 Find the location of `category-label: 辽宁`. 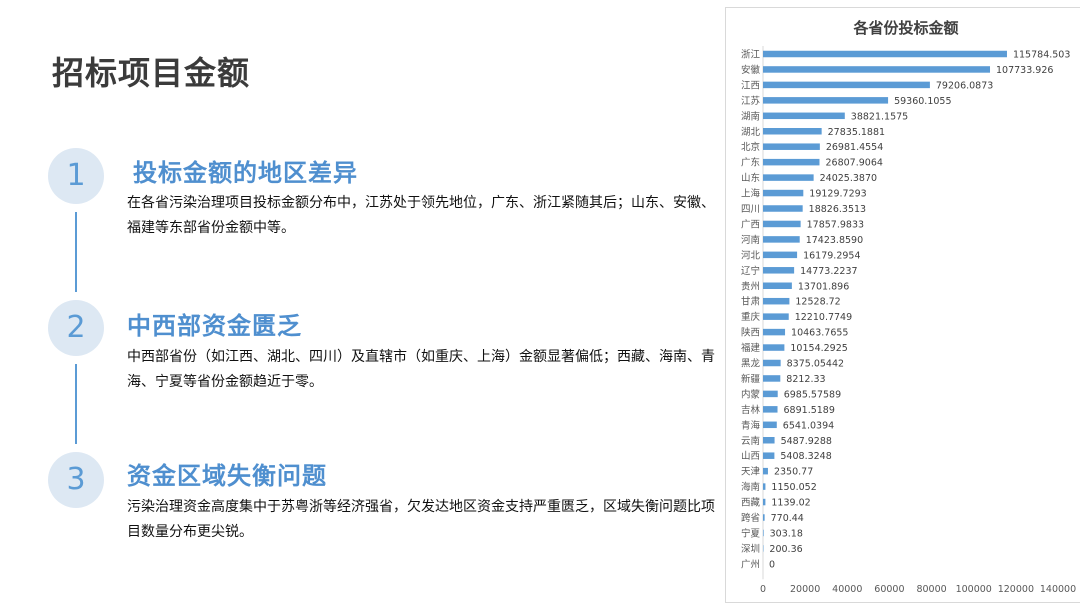

category-label: 辽宁 is located at coordinates (750, 271).